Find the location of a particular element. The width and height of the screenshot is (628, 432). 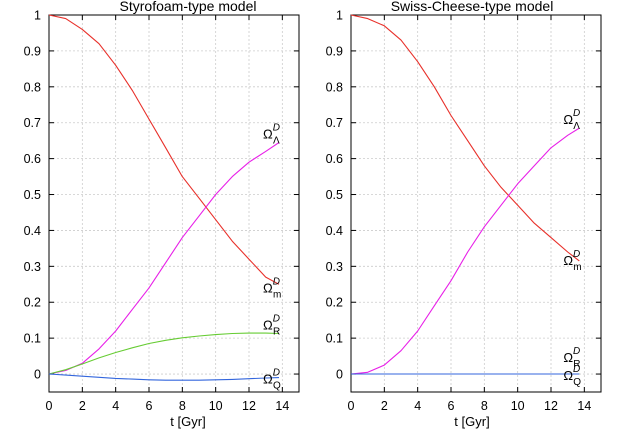

series-line-omega-q is located at coordinates (164, 377).